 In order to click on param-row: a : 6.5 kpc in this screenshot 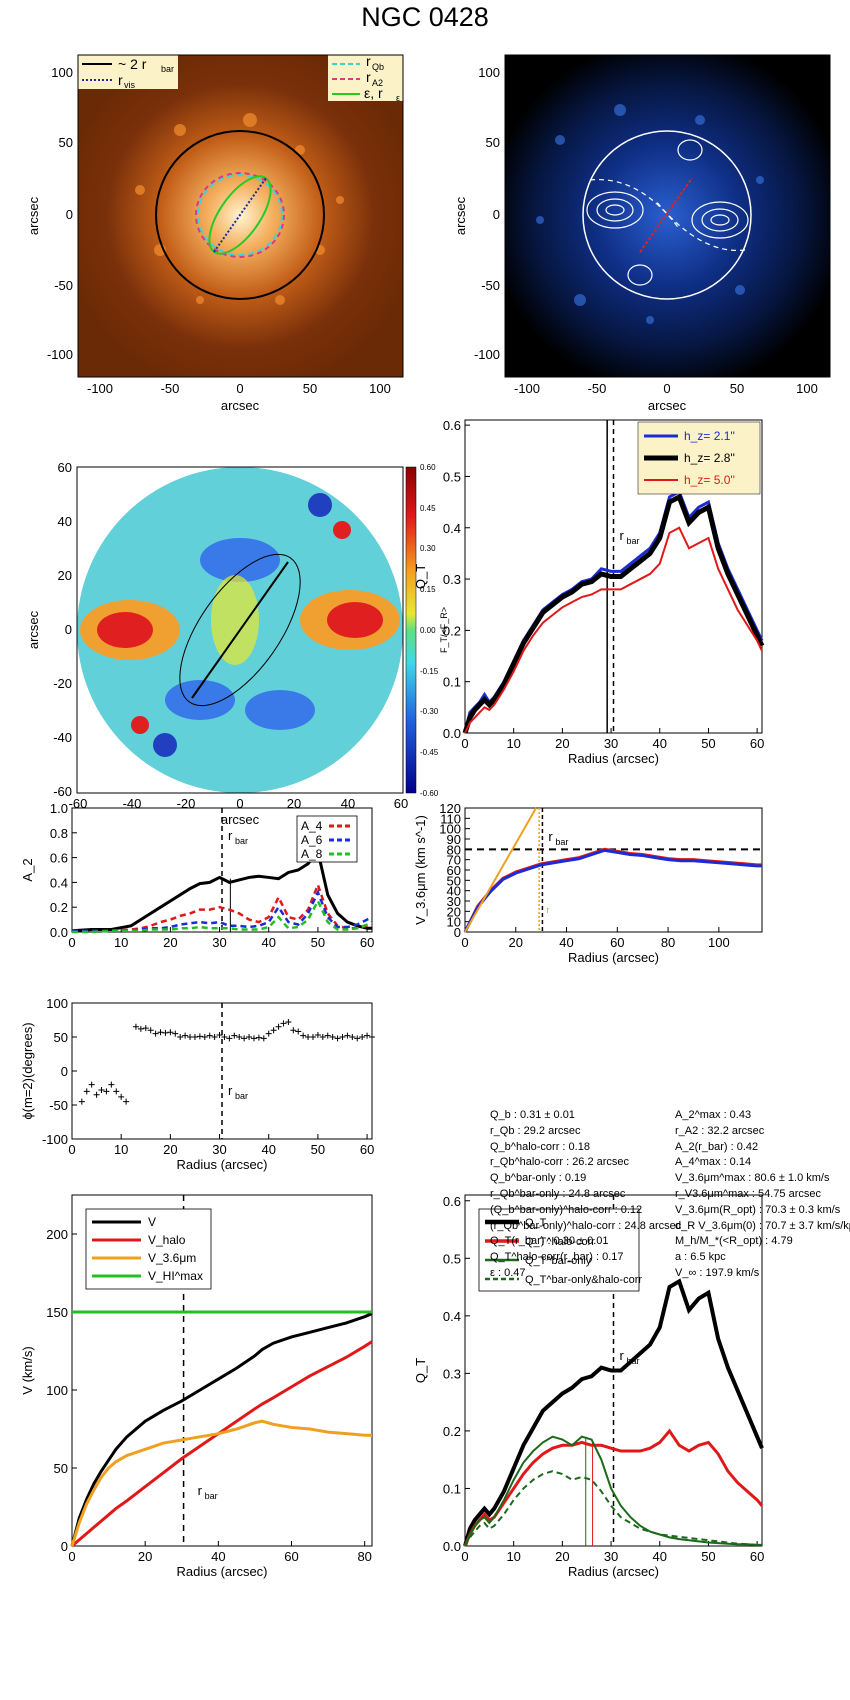, I will do `click(700, 1257)`.